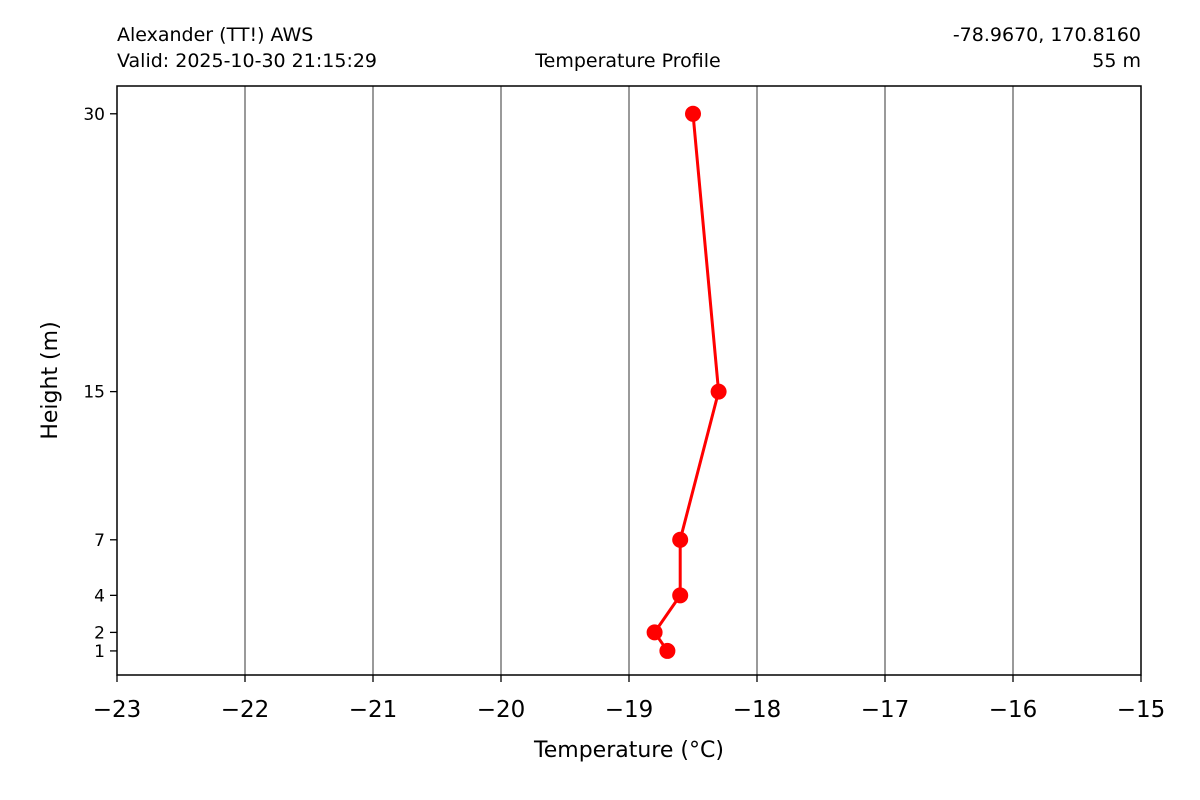 The width and height of the screenshot is (1200, 800). What do you see at coordinates (1141, 710) in the screenshot?
I see `x-tick-label: −15` at bounding box center [1141, 710].